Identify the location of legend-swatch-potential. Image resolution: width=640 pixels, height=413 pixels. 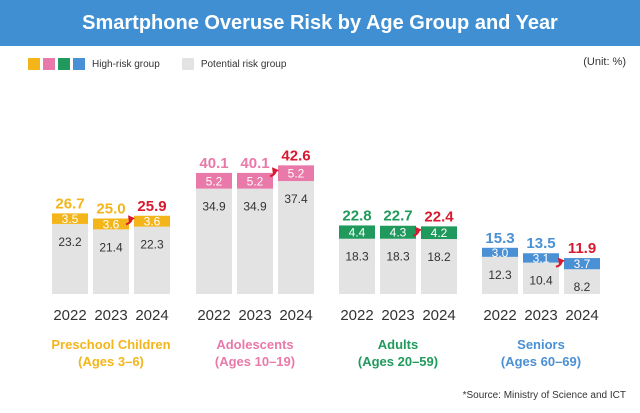
(187, 64).